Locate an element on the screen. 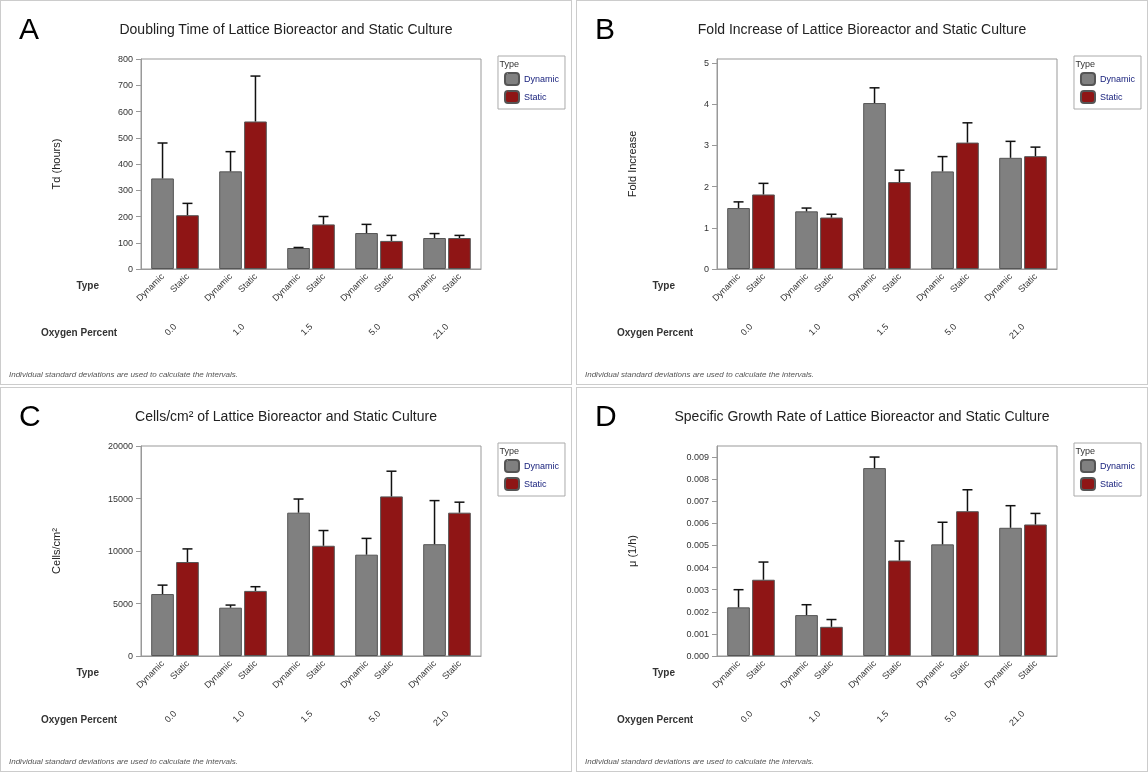 The image size is (1148, 774). y-tick-label: 0.005 is located at coordinates (697, 545).